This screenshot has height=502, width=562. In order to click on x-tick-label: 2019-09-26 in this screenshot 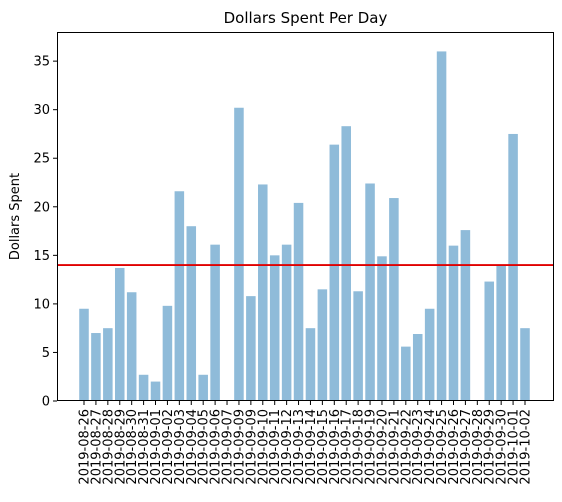, I will do `click(454, 447)`.